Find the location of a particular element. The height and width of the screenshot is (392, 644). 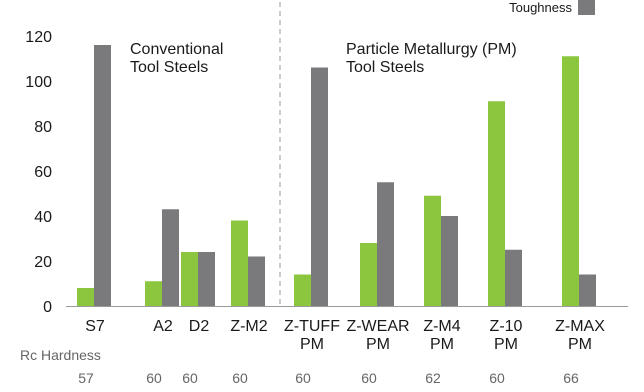

hardness-value-z-m4: 62 is located at coordinates (433, 378).